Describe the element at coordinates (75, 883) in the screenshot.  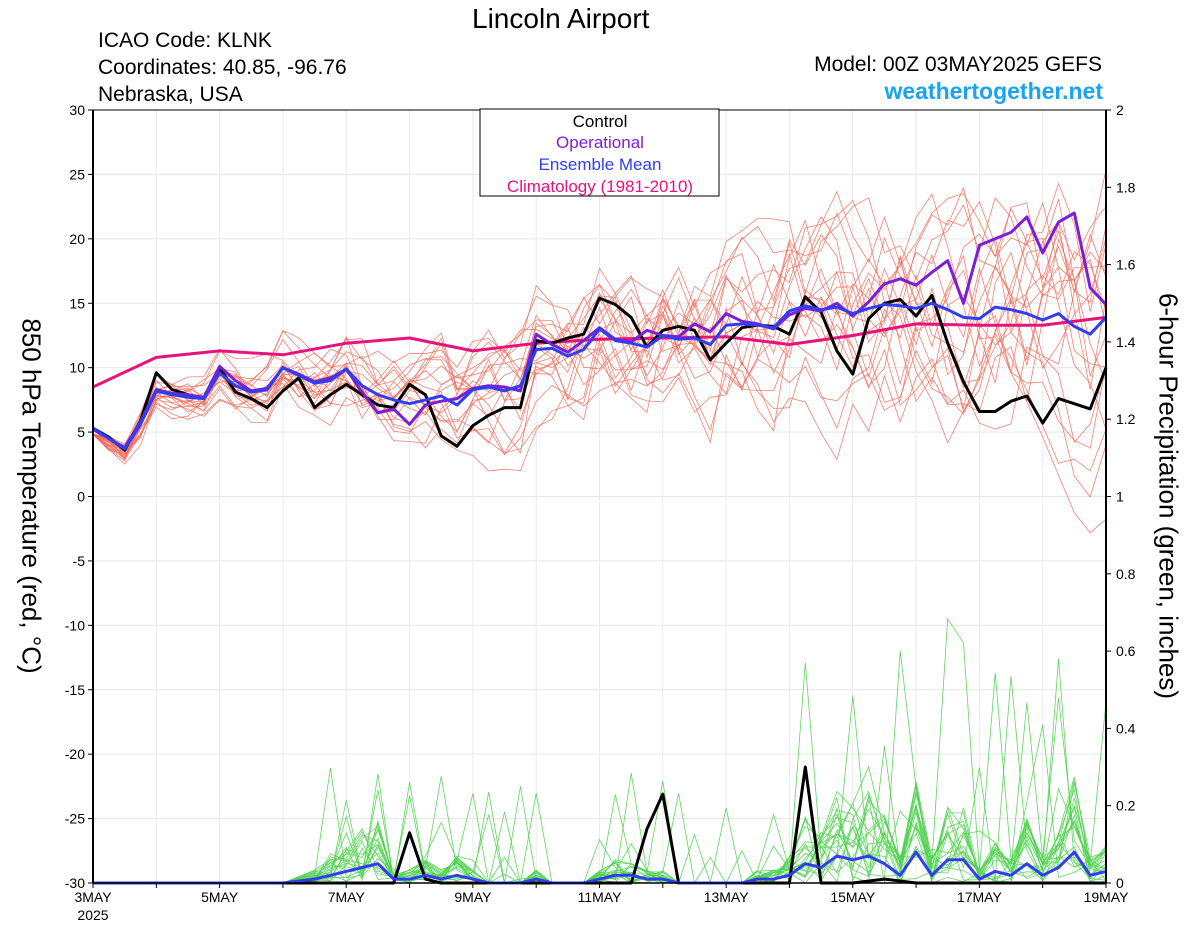
I see `y-tick-label: -30` at that location.